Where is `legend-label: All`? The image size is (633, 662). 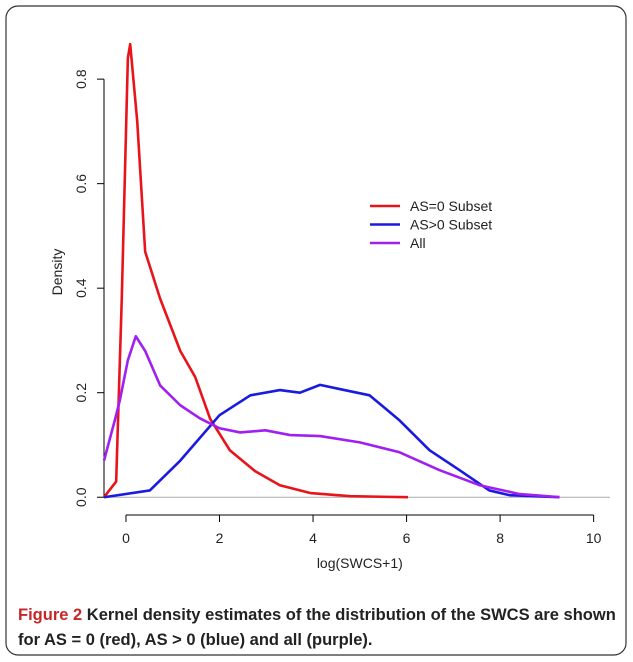
legend-label: All is located at coordinates (418, 243).